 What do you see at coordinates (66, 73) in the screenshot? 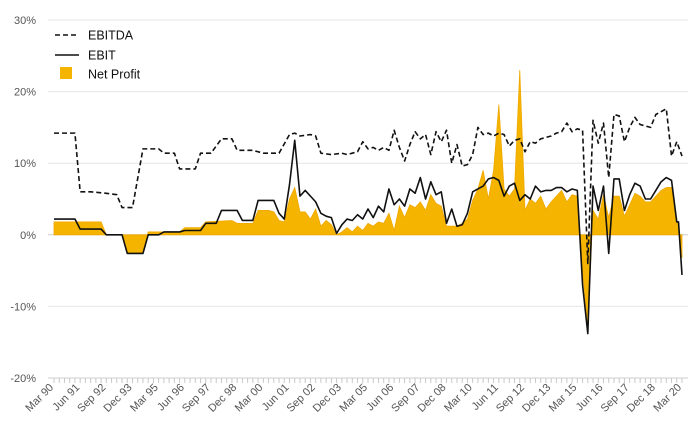
I see `legend-swatch-net-profit` at bounding box center [66, 73].